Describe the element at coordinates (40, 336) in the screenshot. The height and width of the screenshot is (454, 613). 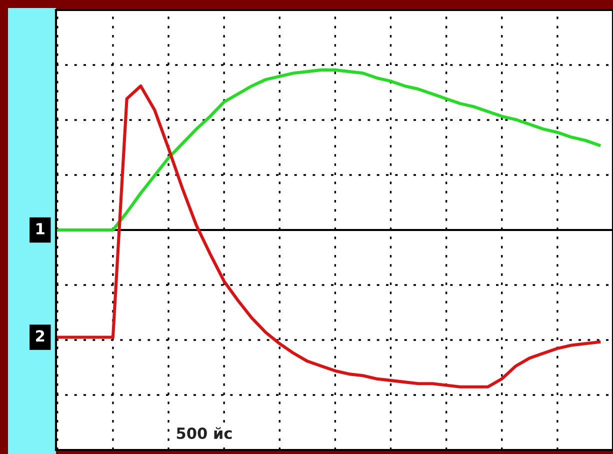
I see `text: 2` at that location.